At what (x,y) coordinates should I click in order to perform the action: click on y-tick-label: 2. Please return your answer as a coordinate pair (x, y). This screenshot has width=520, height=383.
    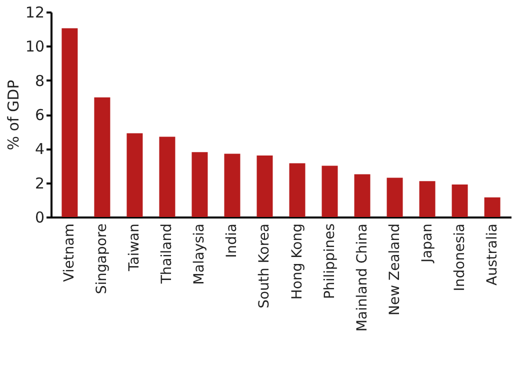
    Looking at the image, I should click on (39, 183).